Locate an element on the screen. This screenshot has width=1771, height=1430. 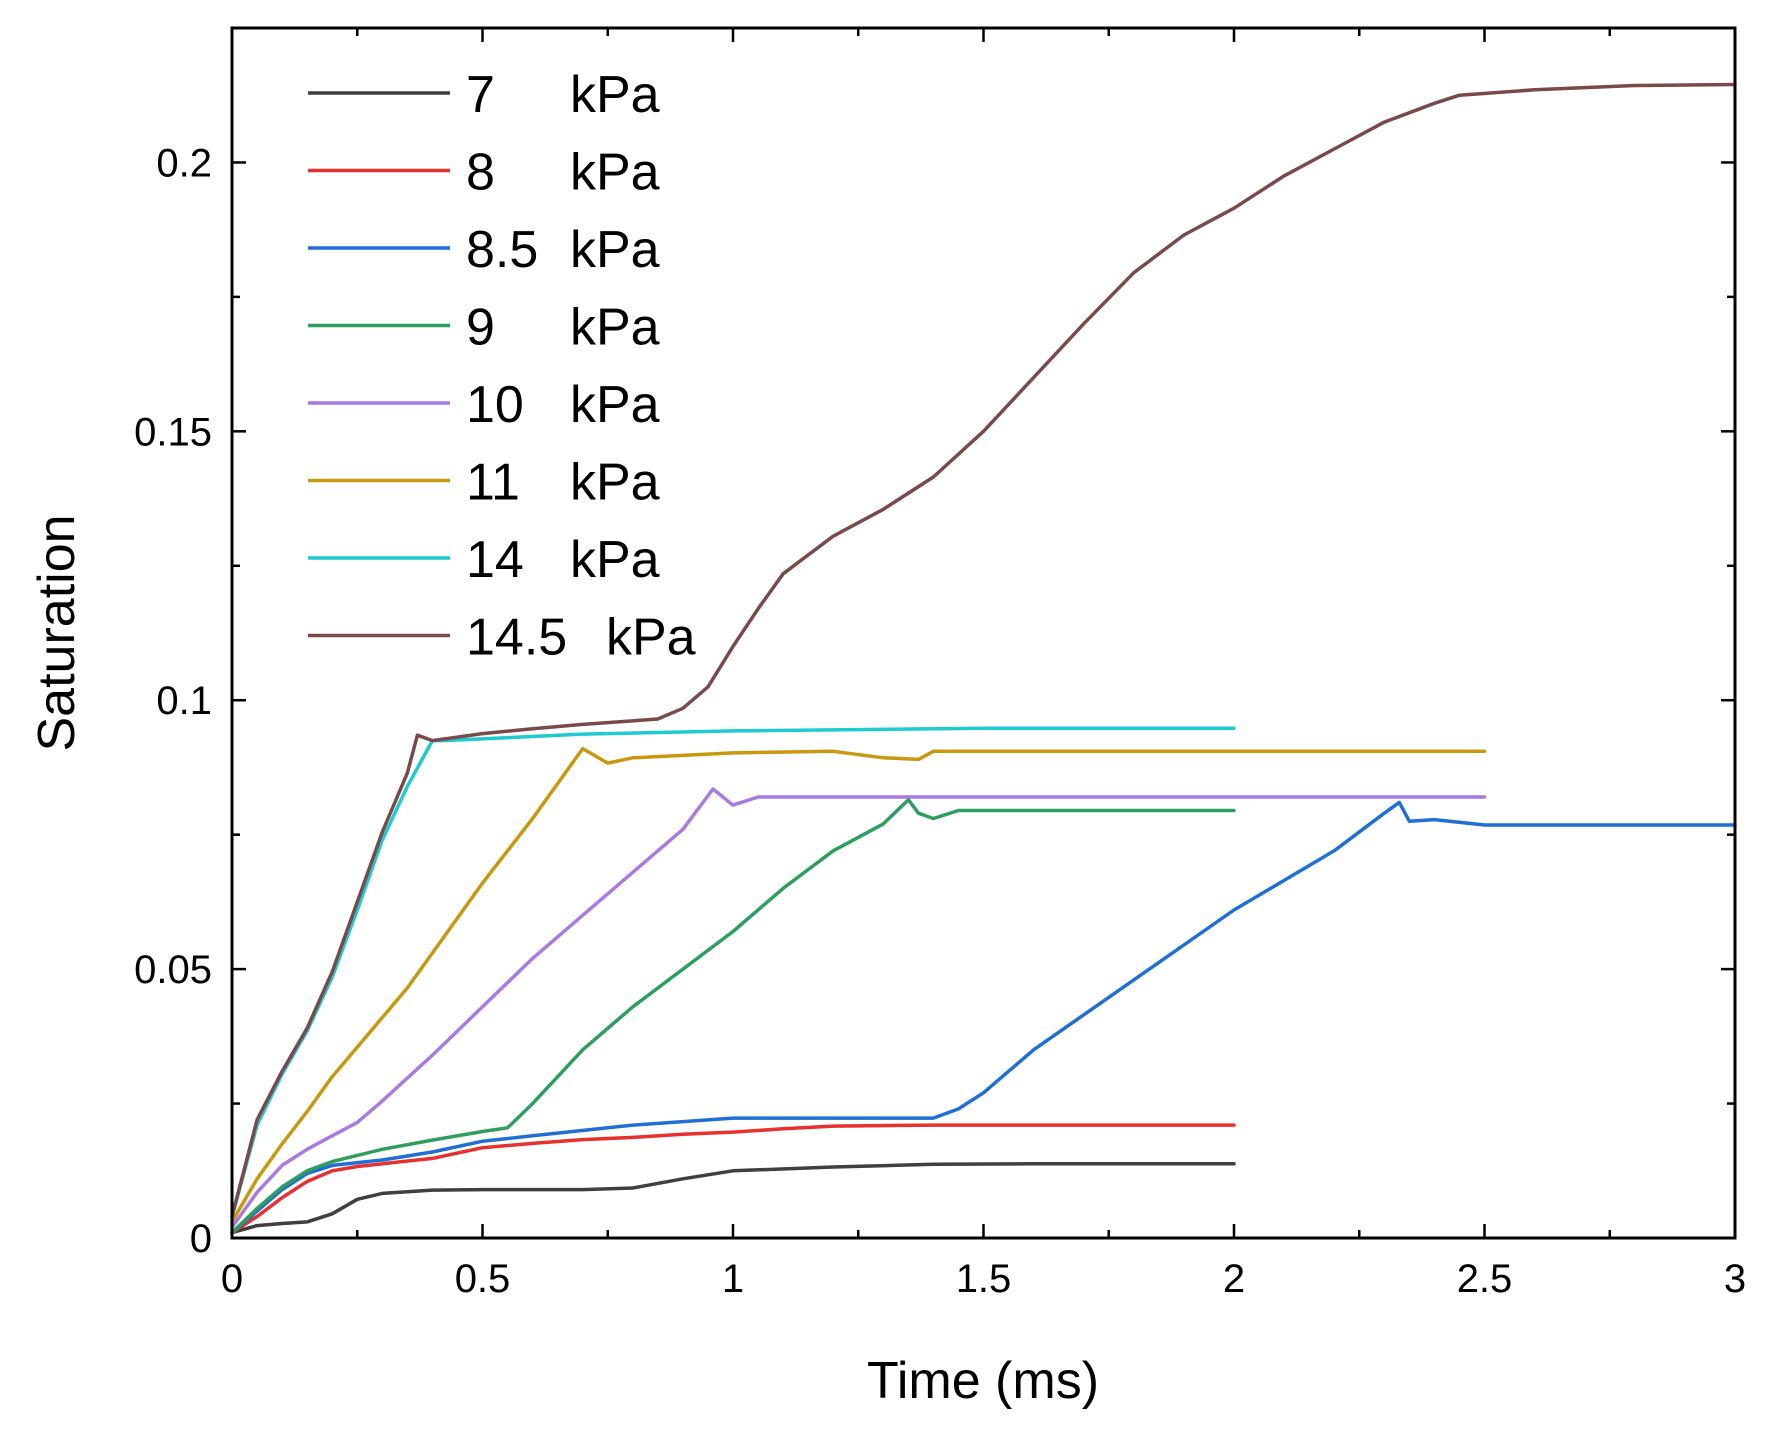
x-tick-label: 2 is located at coordinates (1234, 1279).